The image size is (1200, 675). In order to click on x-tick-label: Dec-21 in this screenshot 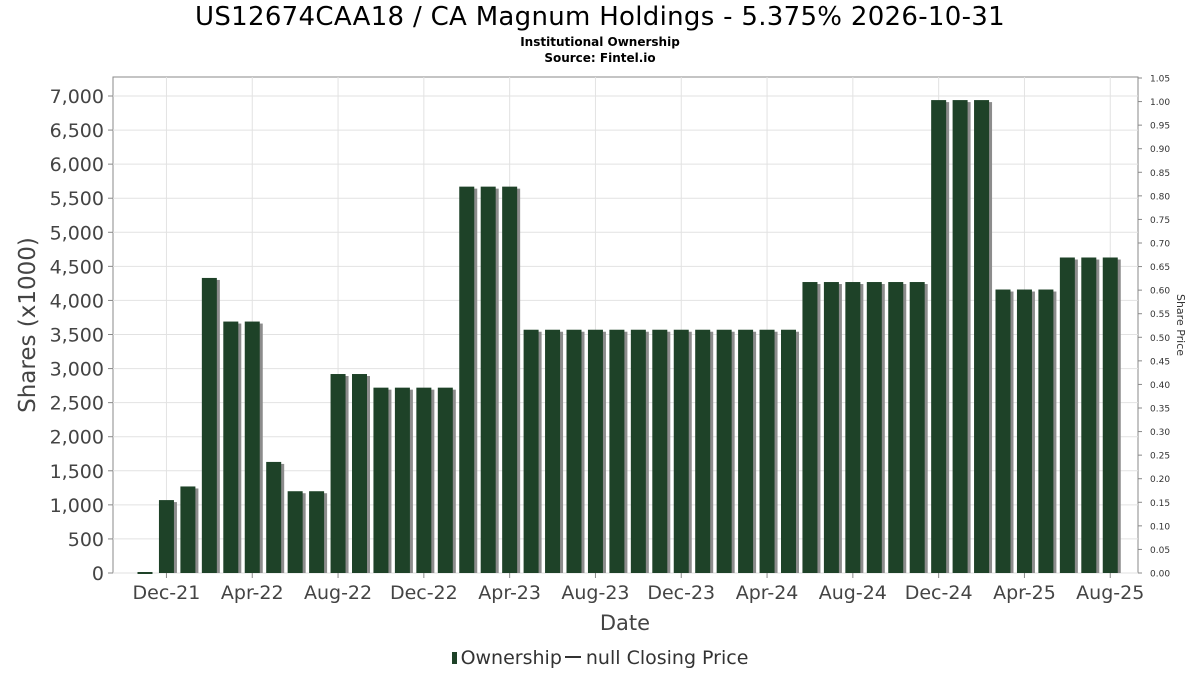, I will do `click(167, 593)`.